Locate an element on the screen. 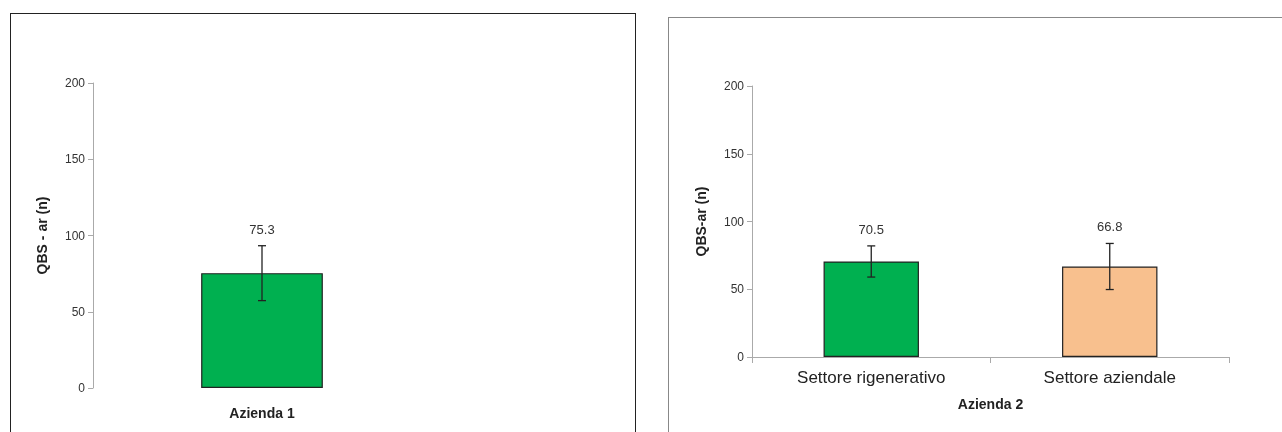 The height and width of the screenshot is (432, 1282). x-tick-label: Settore rigenerativo is located at coordinates (871, 377).